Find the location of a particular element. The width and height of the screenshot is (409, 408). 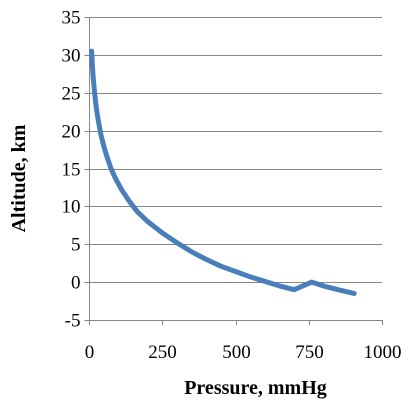

y-tick-label-6: 25 is located at coordinates (71, 94).